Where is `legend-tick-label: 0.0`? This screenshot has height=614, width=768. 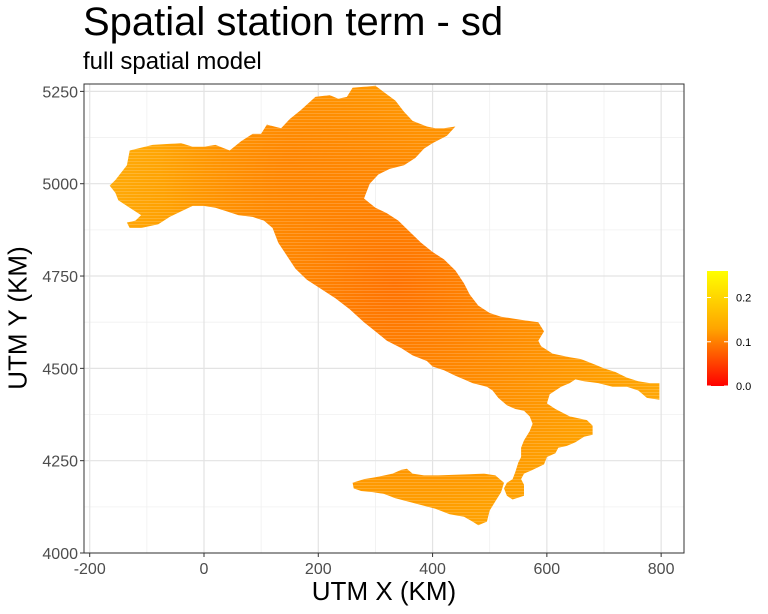
legend-tick-label: 0.0 is located at coordinates (743, 387).